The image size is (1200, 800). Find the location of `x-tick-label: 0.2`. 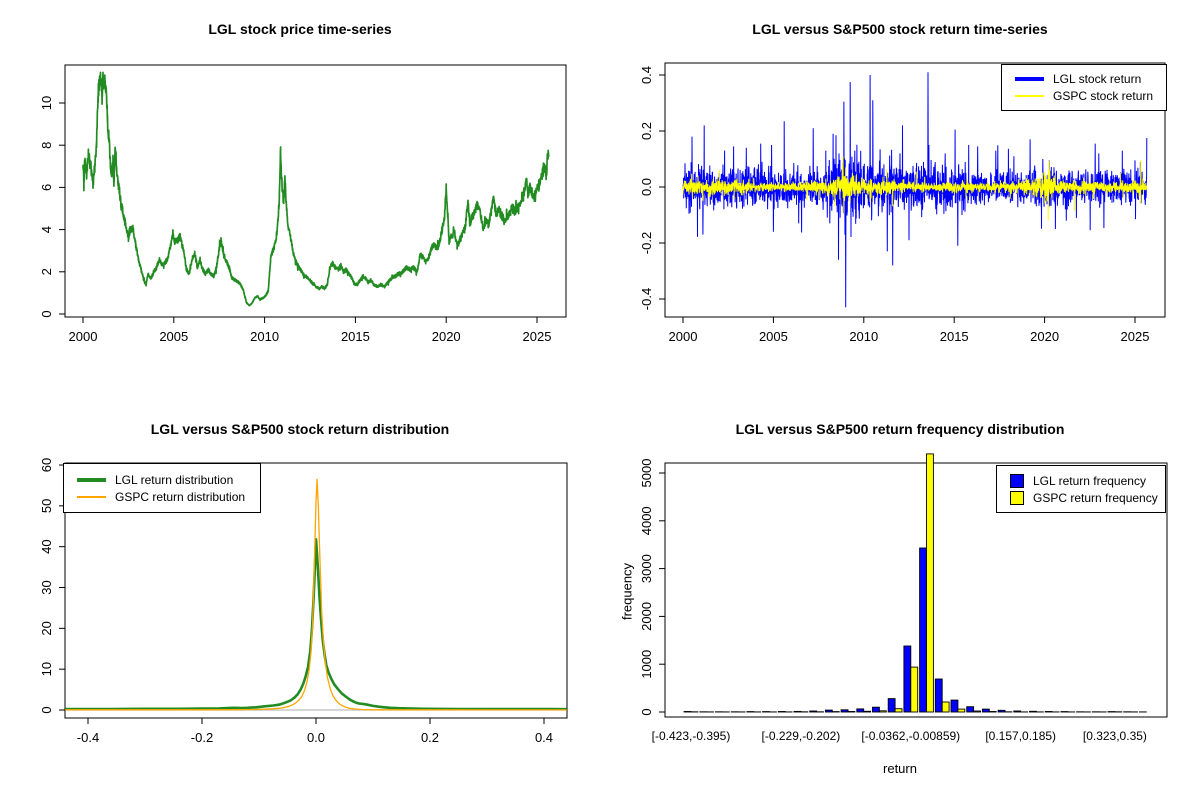

x-tick-label: 0.2 is located at coordinates (430, 737).